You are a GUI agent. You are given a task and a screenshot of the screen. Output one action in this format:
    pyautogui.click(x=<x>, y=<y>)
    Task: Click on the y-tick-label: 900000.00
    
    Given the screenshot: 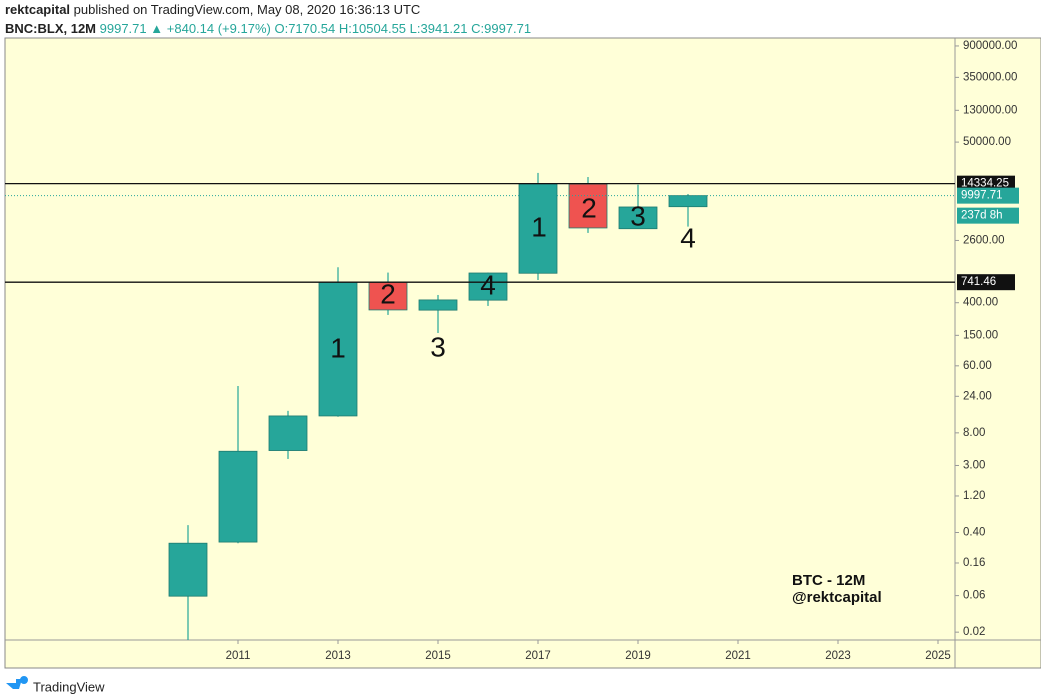 What is the action you would take?
    pyautogui.click(x=990, y=46)
    